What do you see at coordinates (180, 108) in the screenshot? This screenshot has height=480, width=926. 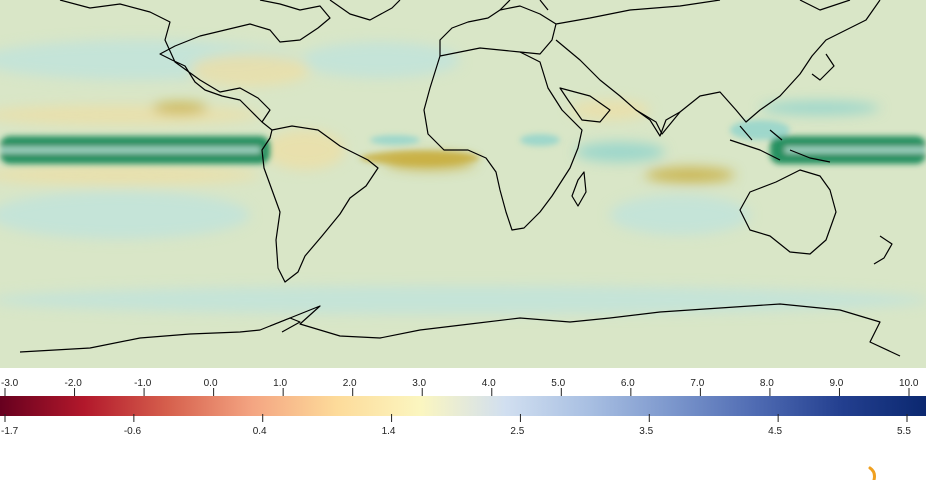 I see `field-band-pacific-north` at bounding box center [180, 108].